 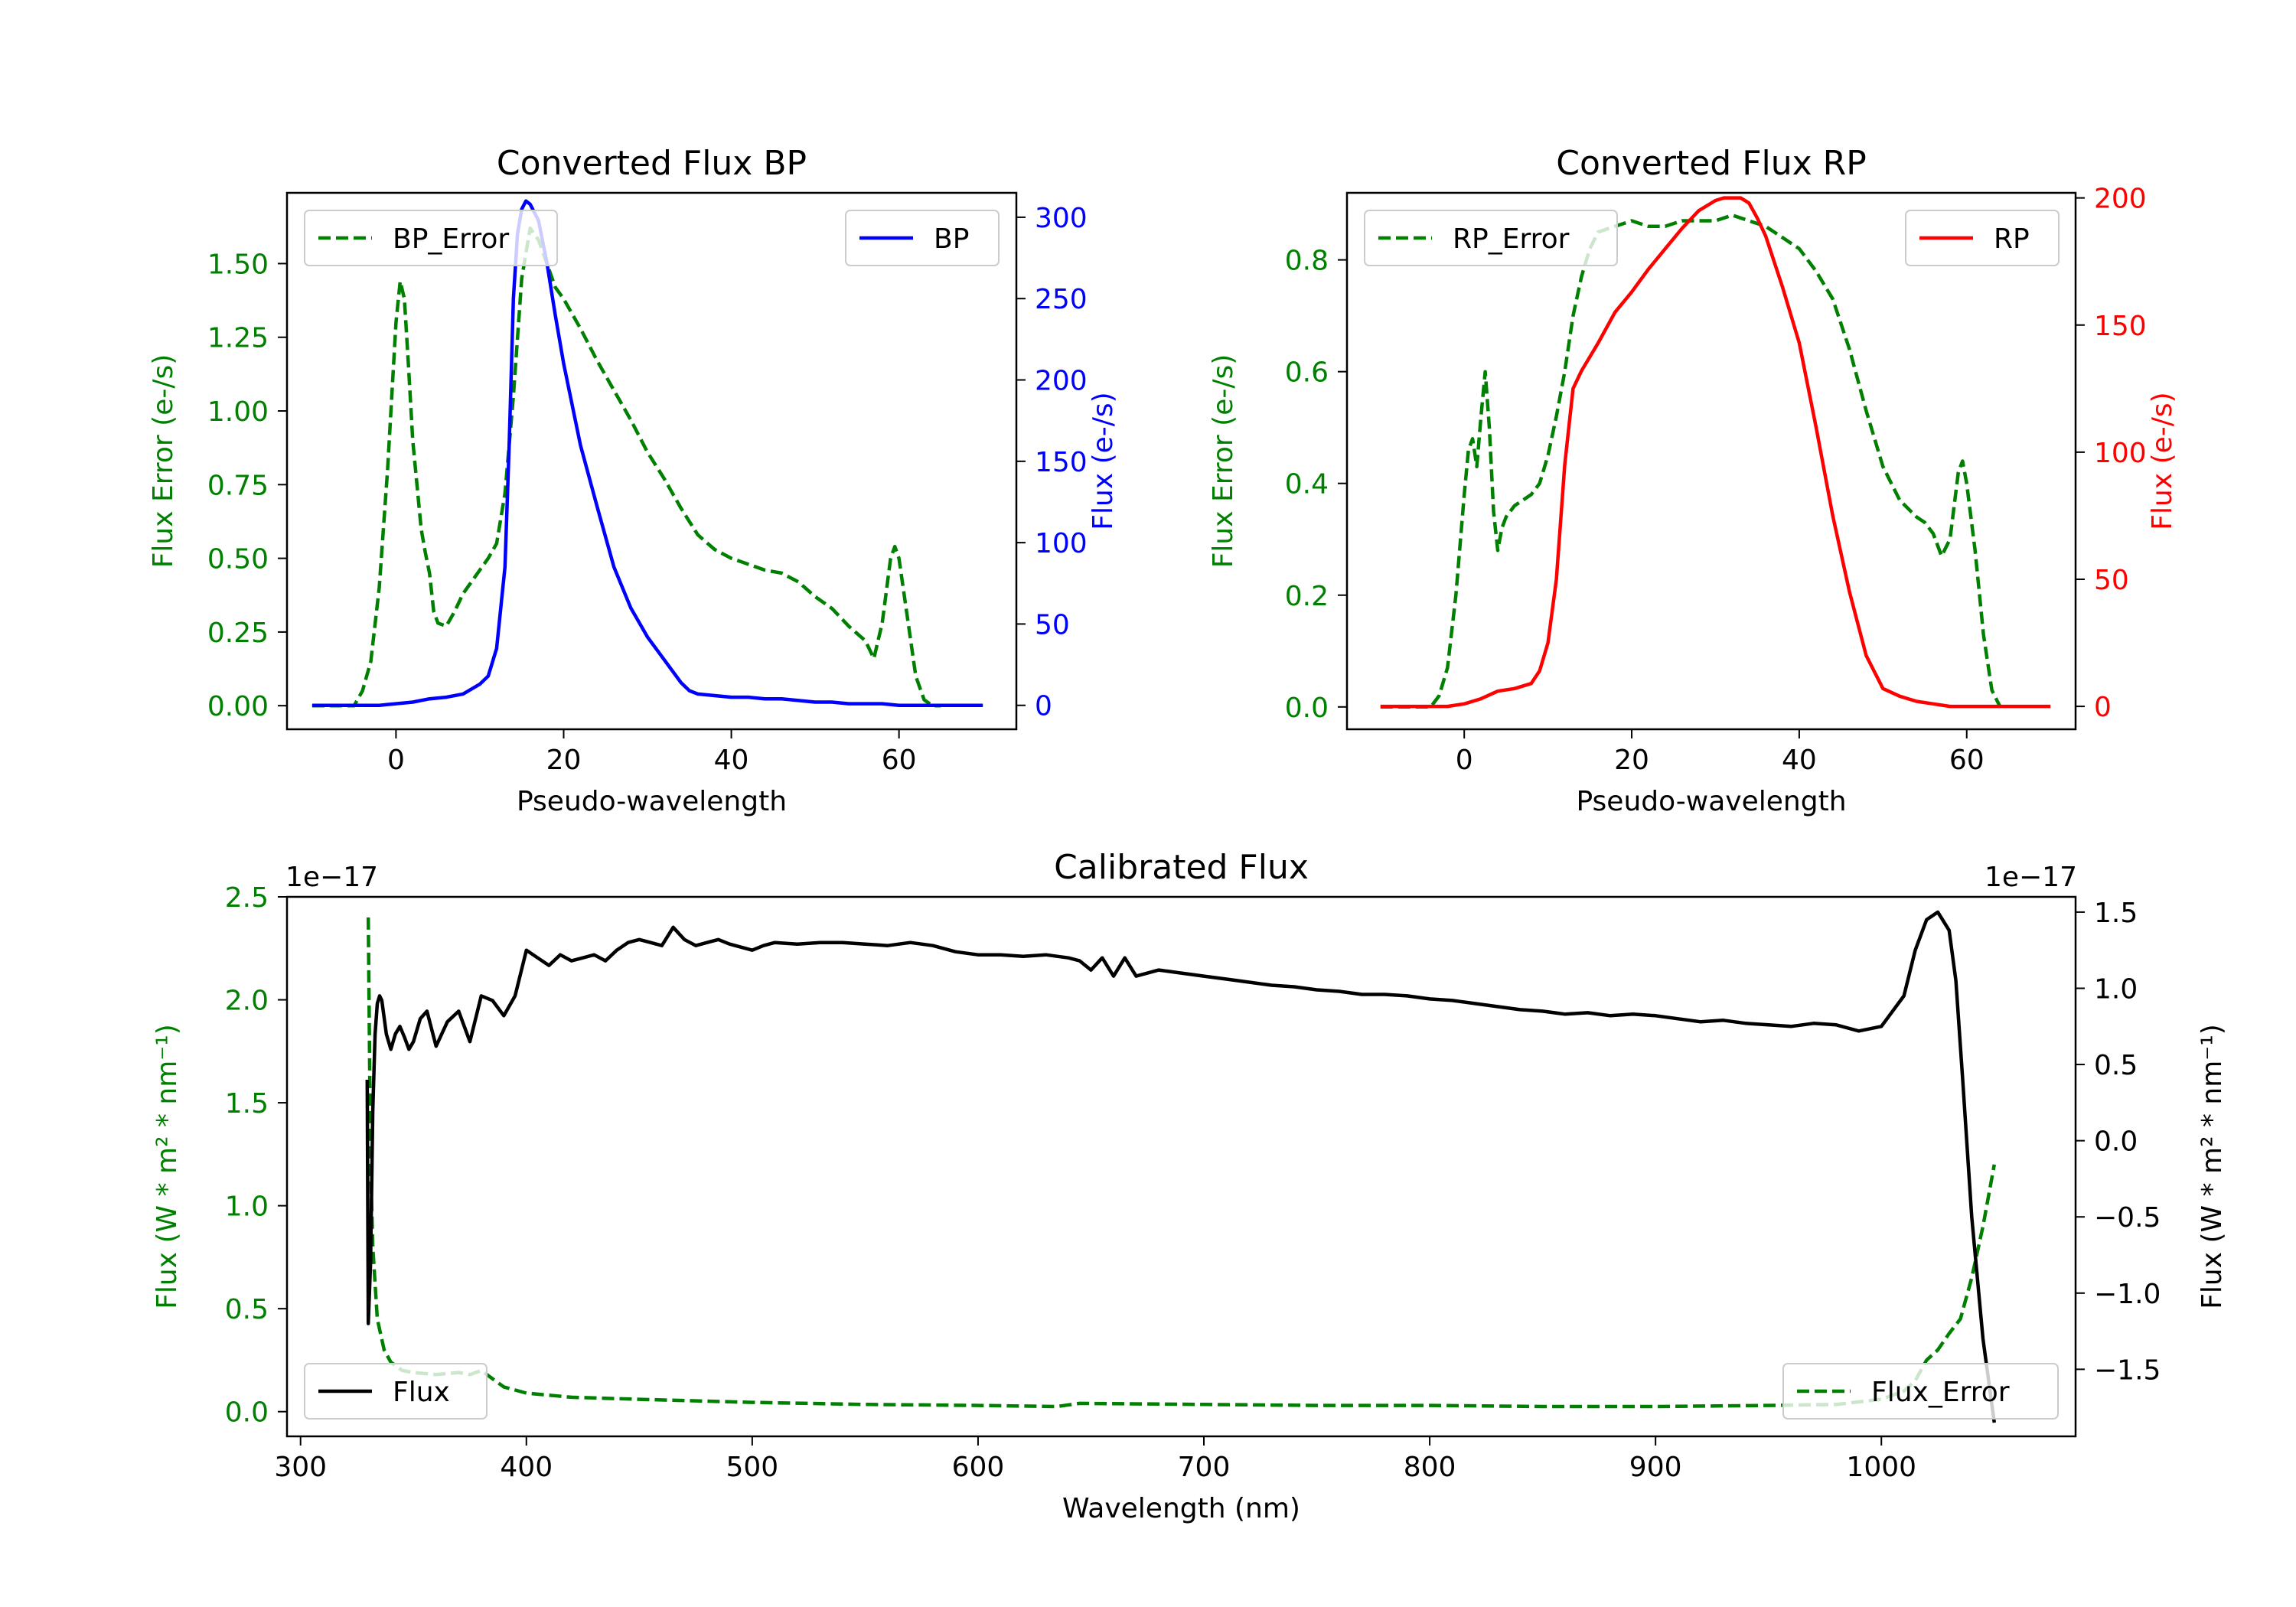 I want to click on left-y-tick-label: 0.8, so click(x=1307, y=262).